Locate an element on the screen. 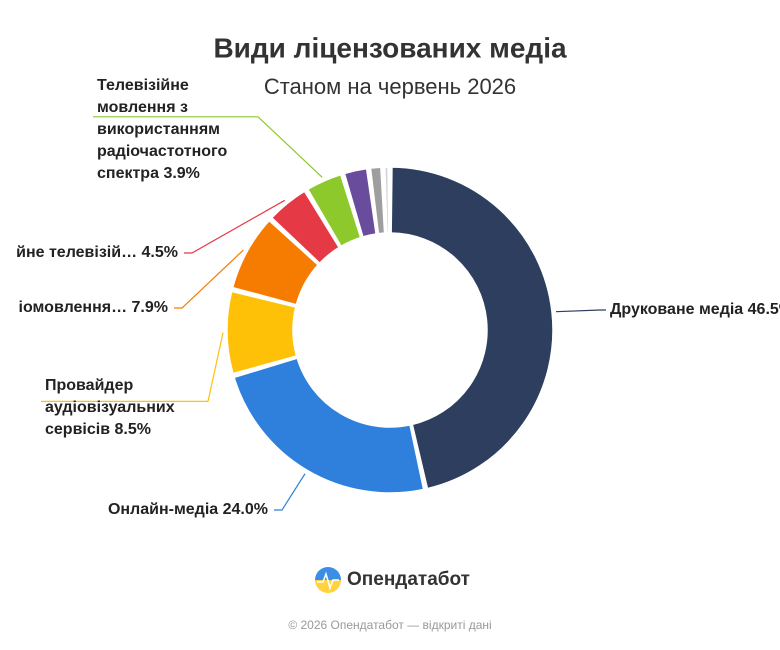  slice-label: іомовлення… 7.9% is located at coordinates (93, 307).